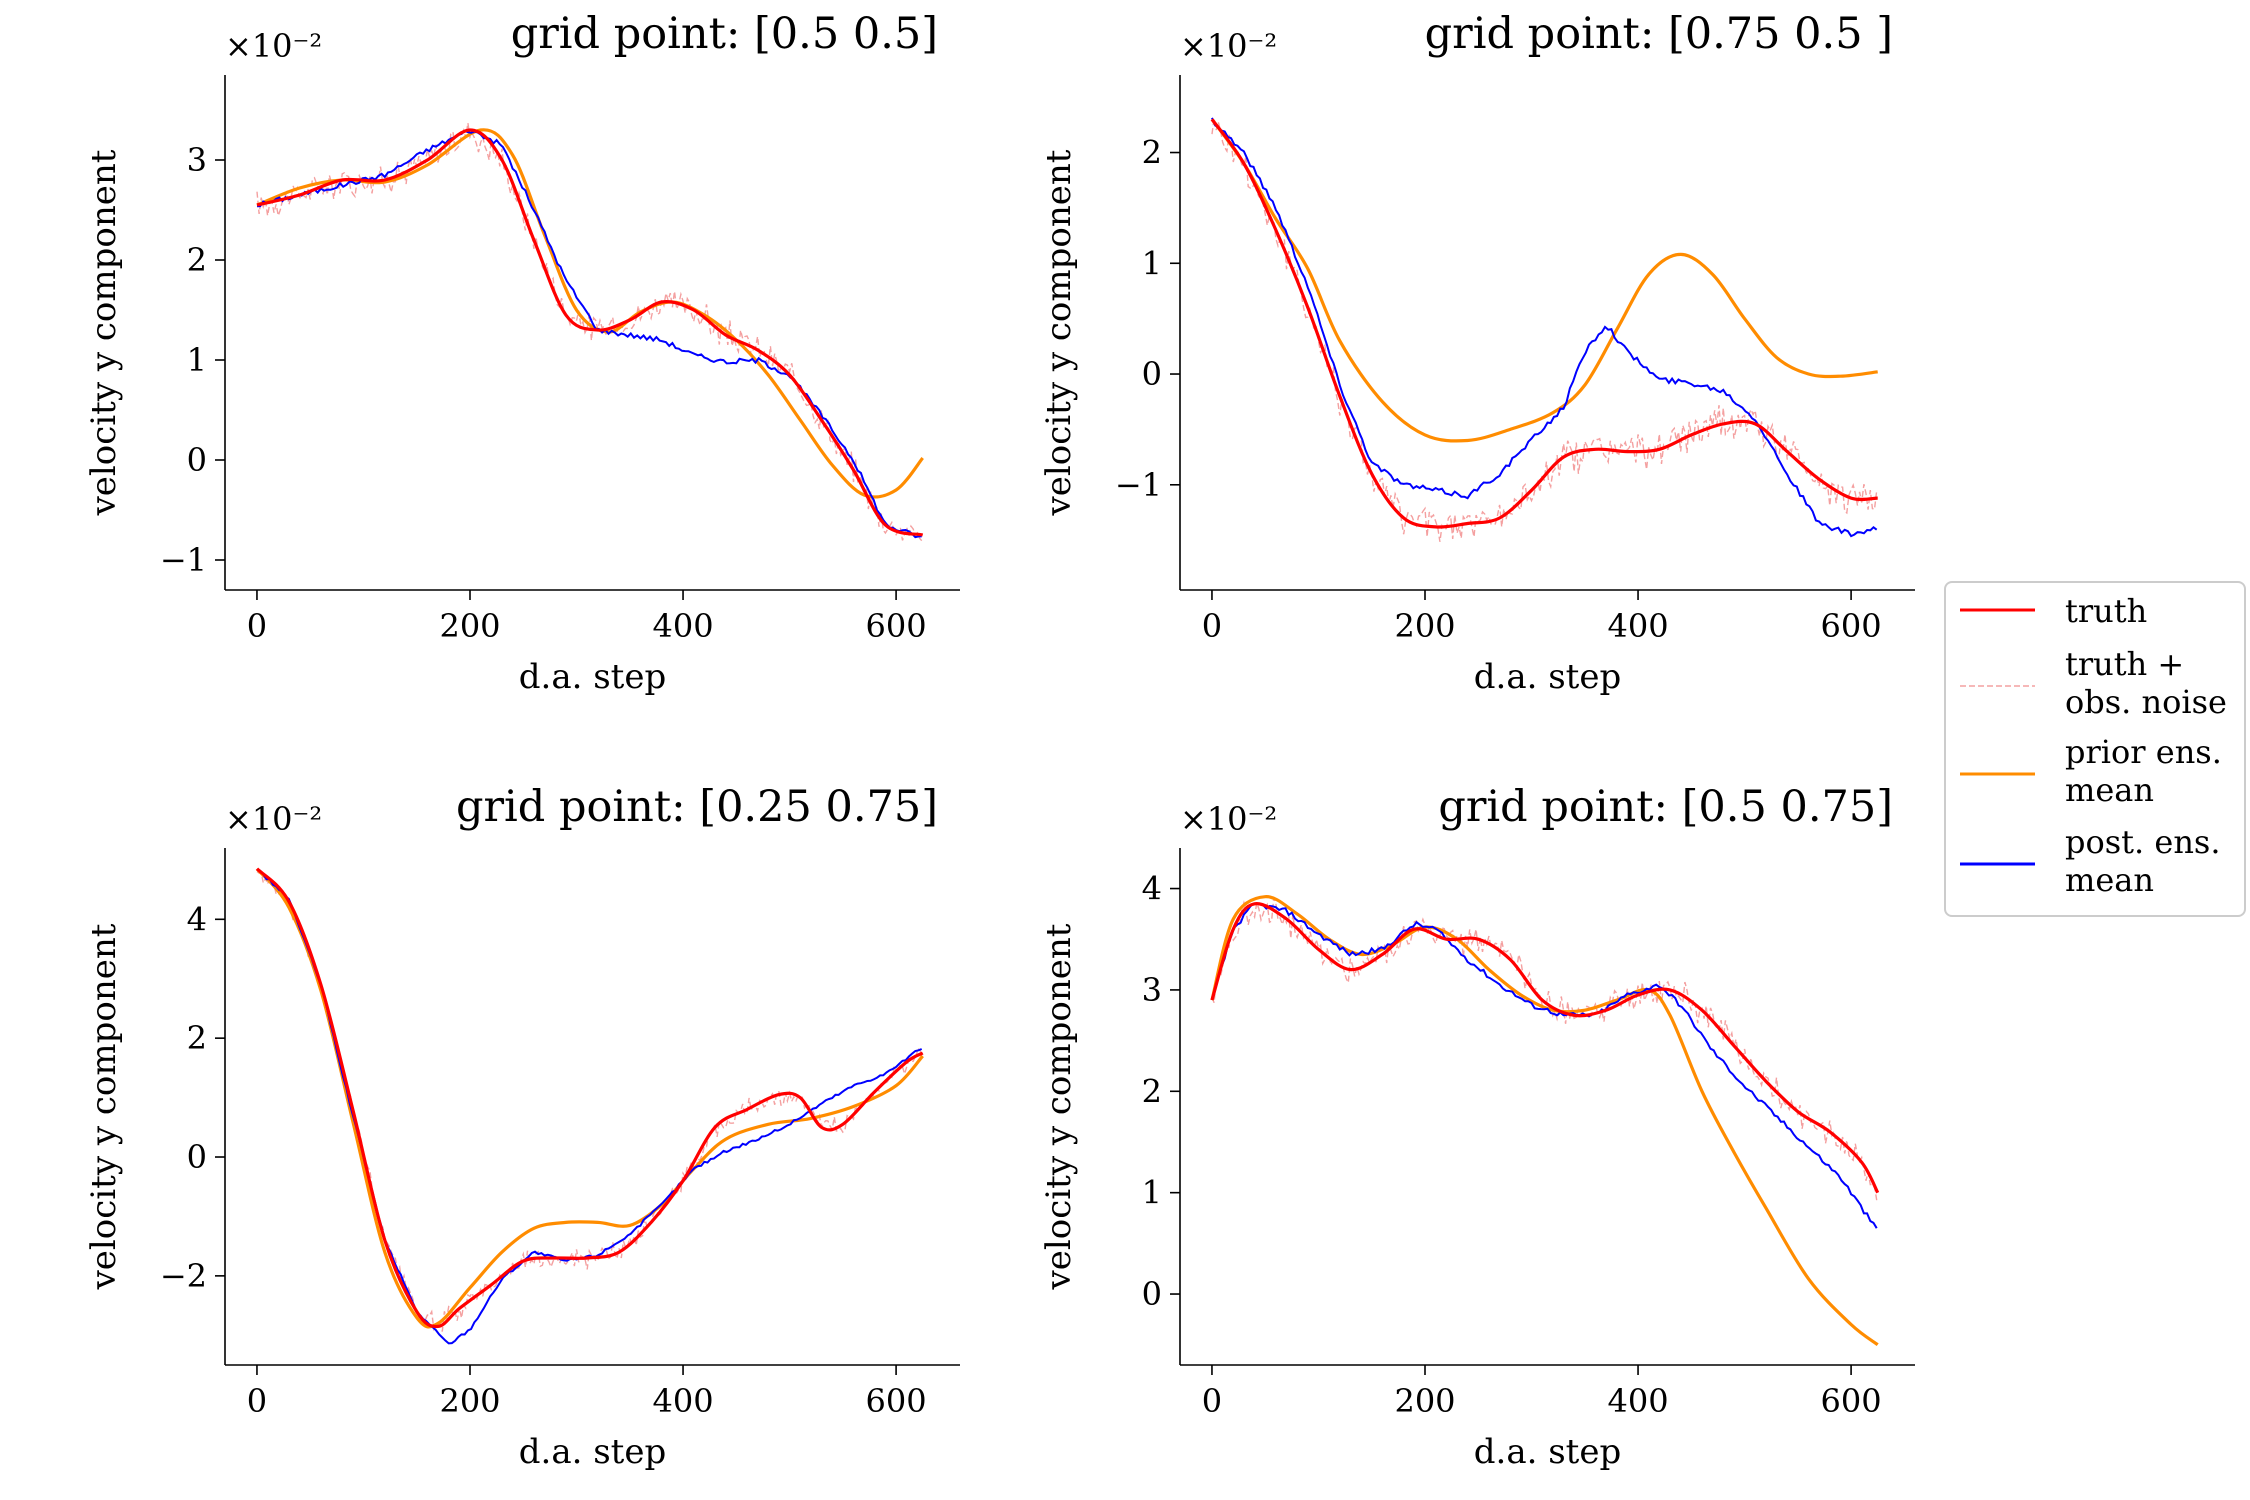  Describe the element at coordinates (1665, 807) in the screenshot. I see `chart-title: grid point: [0.5 0.75]` at that location.